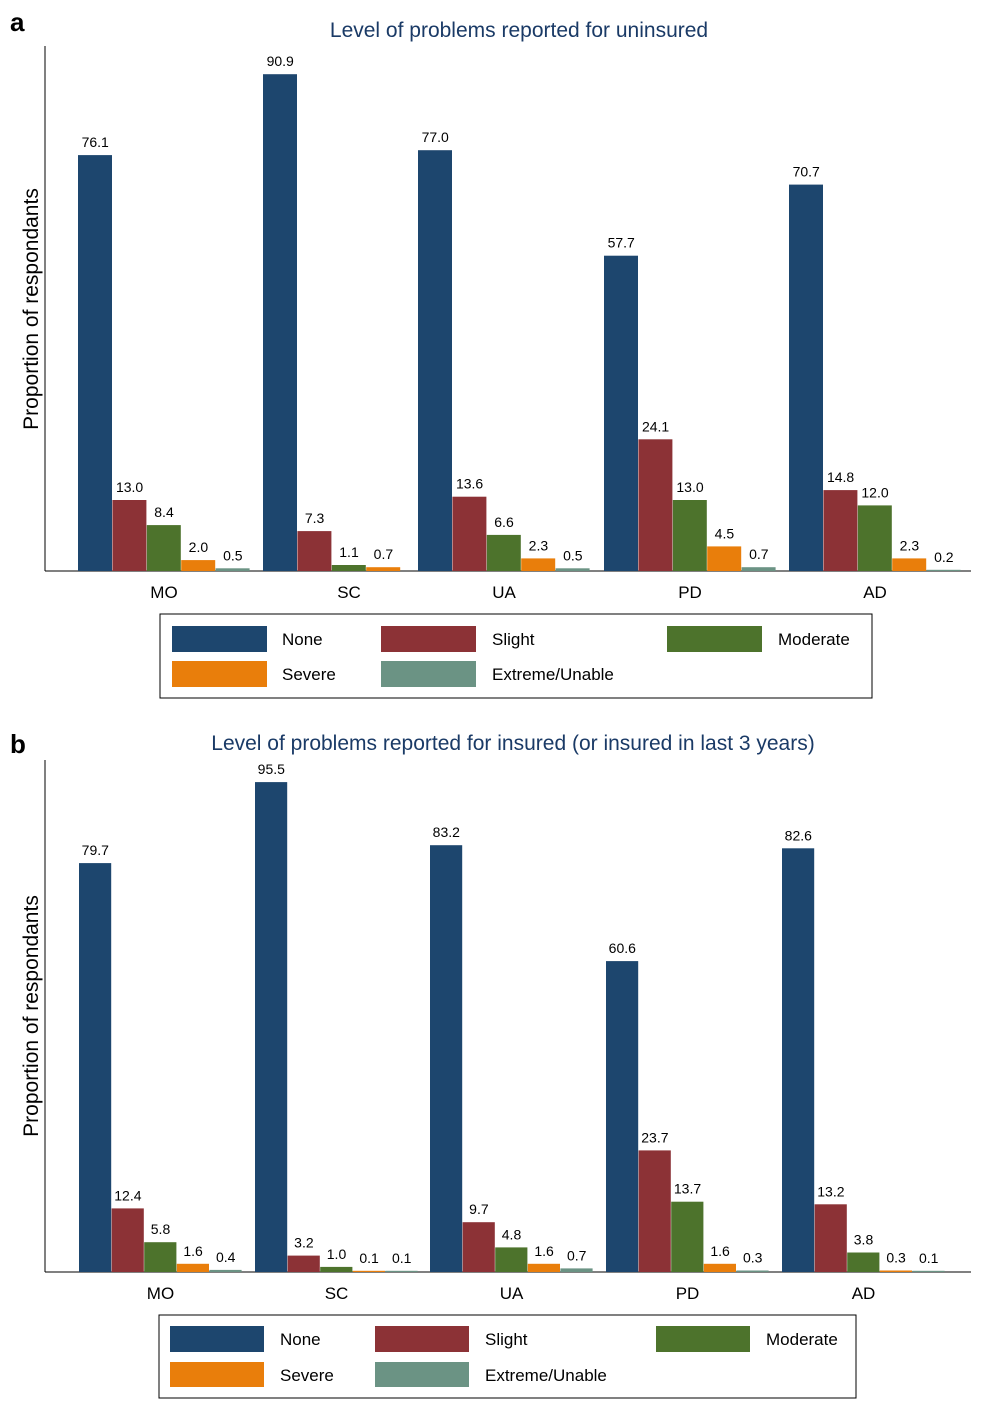  Describe the element at coordinates (161, 1229) in the screenshot. I see `data-label: 5.8` at that location.